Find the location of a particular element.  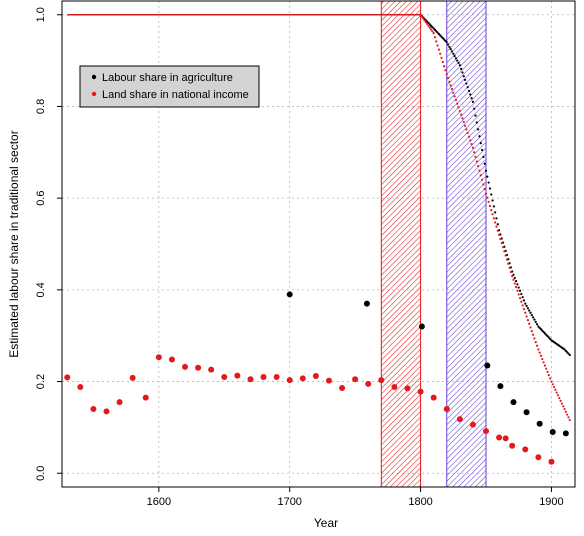

y-axis: 0.0 0.2 0.4 0.6 0.8 1.0 is located at coordinates (48, 244).